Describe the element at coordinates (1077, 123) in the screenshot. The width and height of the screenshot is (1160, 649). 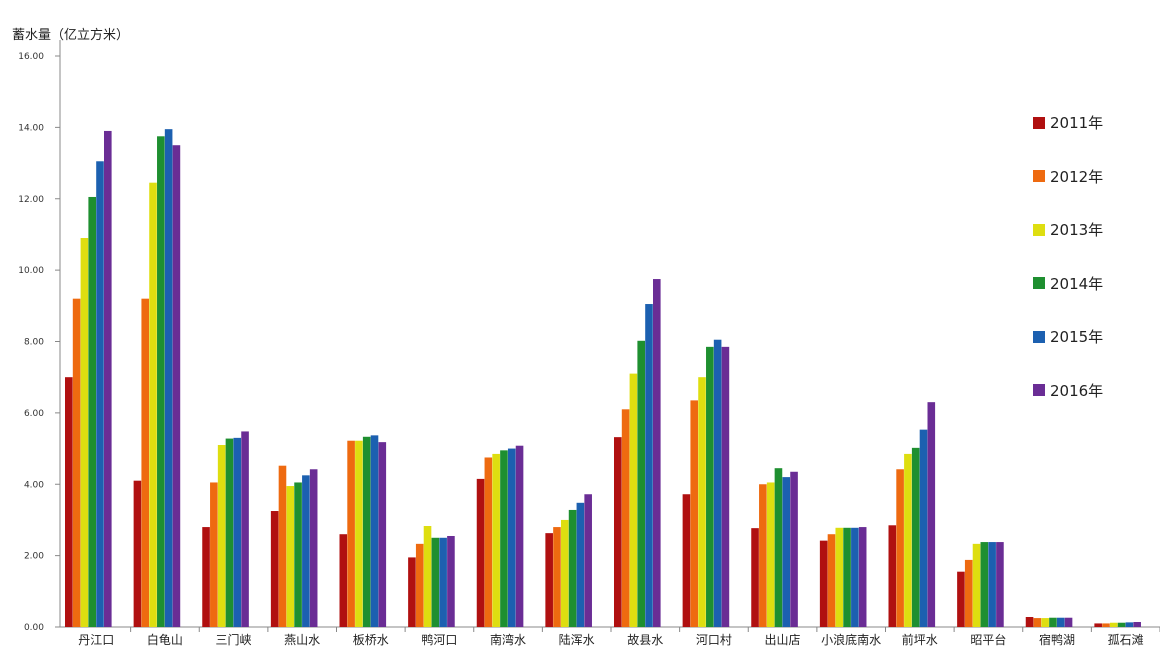
I see `legend-label: 2011年` at that location.